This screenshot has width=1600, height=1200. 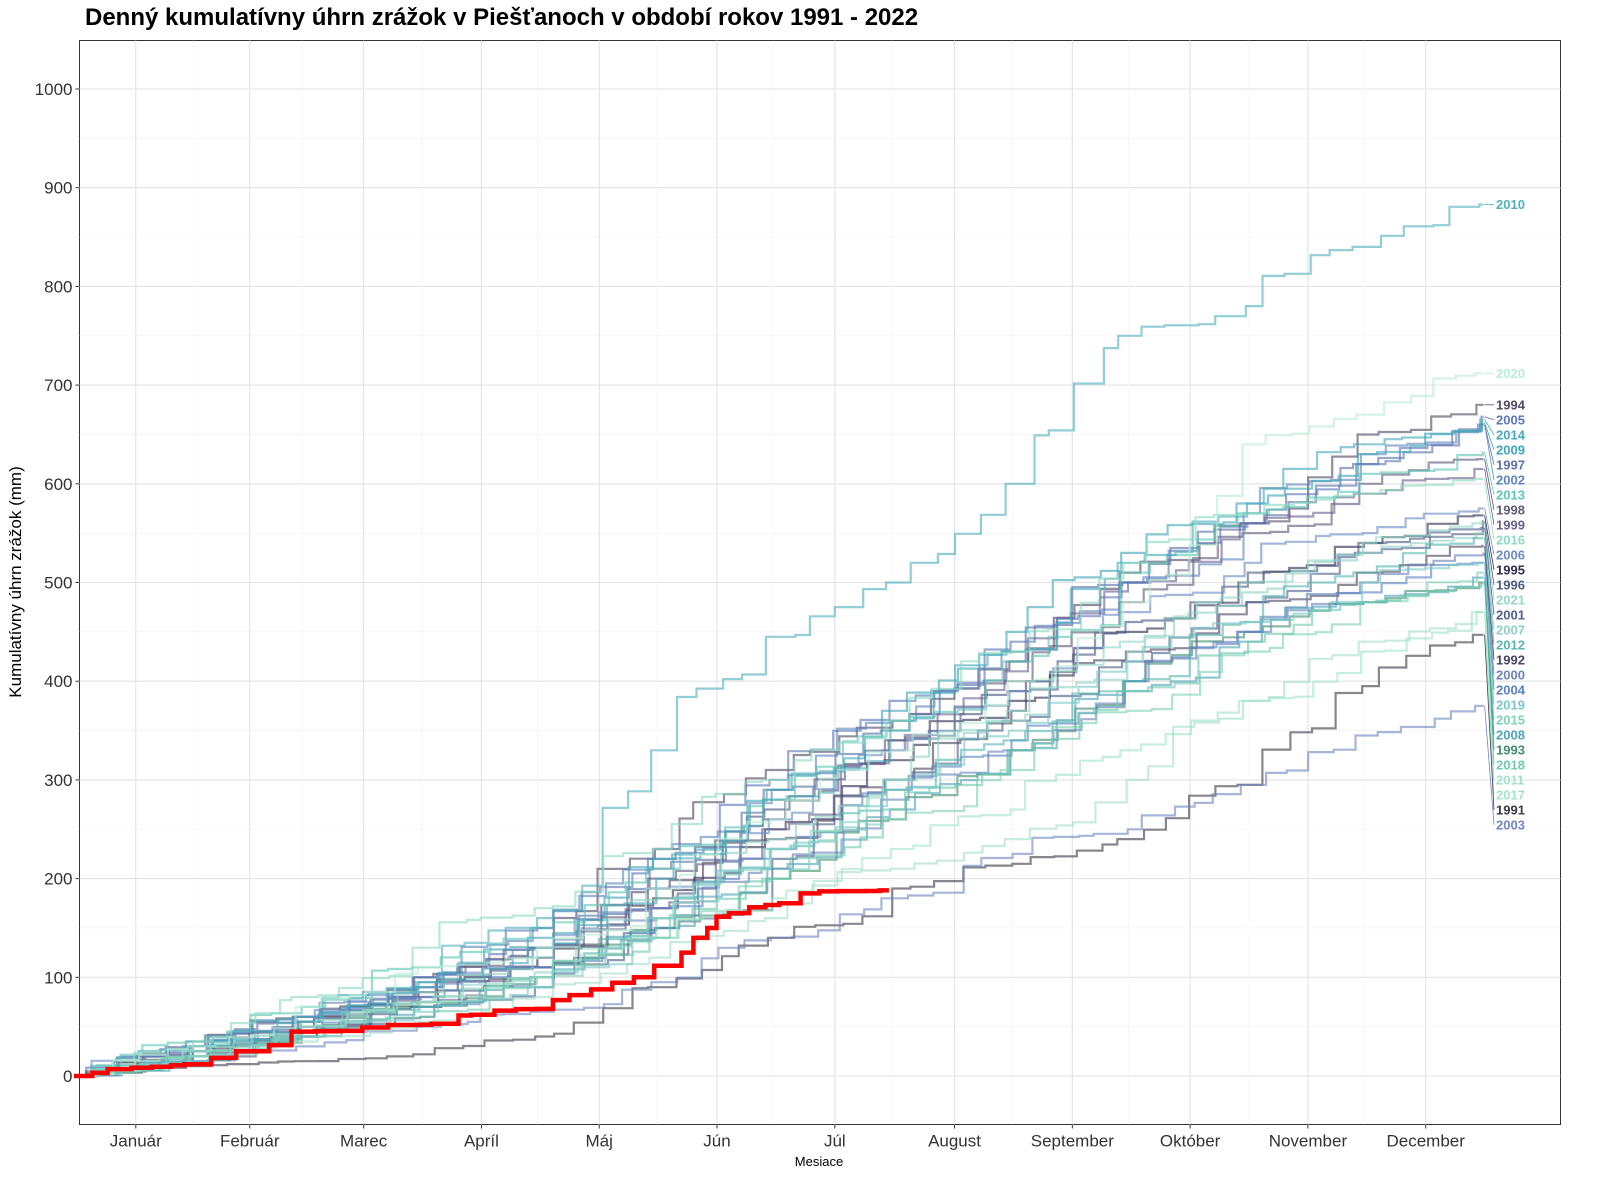 I want to click on series-label-1995: 1995, so click(x=1510, y=569).